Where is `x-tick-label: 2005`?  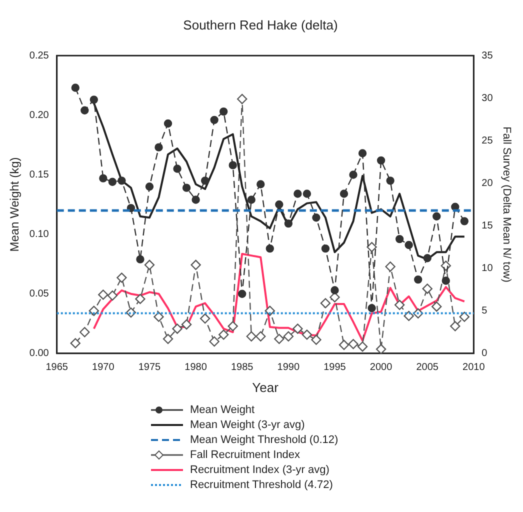
x-tick-label: 2005 is located at coordinates (427, 368).